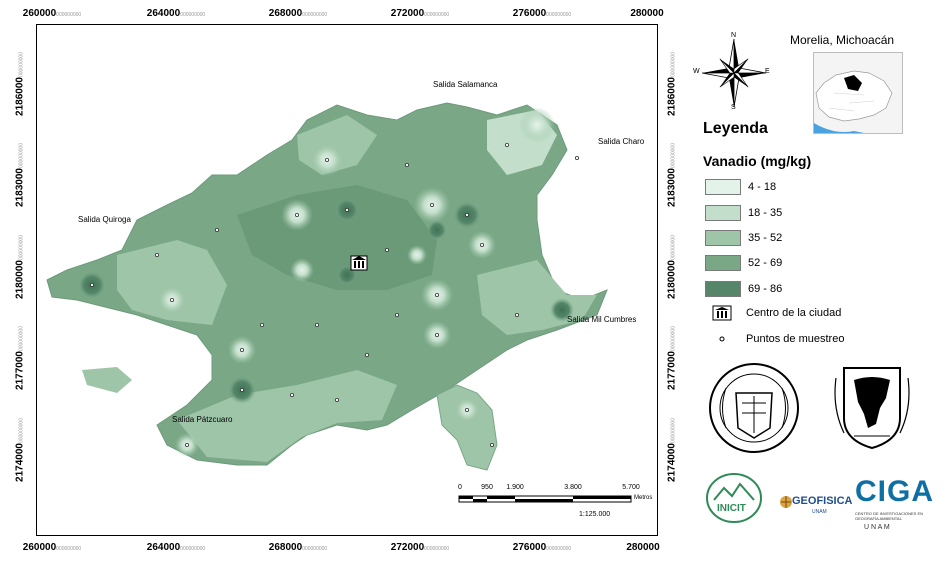 This screenshot has height=567, width=945. What do you see at coordinates (743, 238) in the screenshot?
I see `legend-class-3: 35 - 52` at bounding box center [743, 238].